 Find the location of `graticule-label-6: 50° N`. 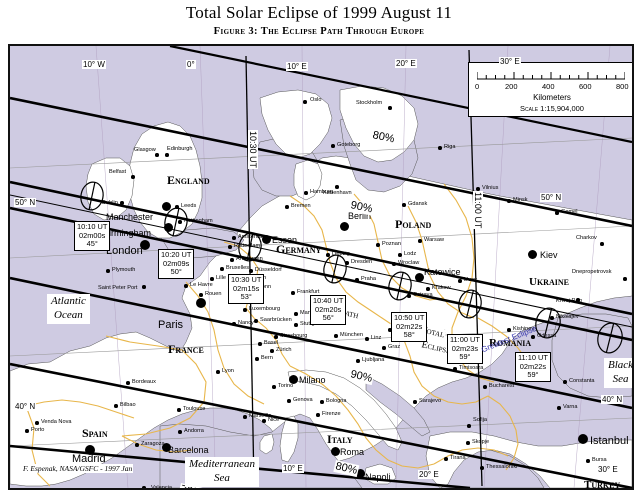

graticule-label-6: 50° N is located at coordinates (551, 197).